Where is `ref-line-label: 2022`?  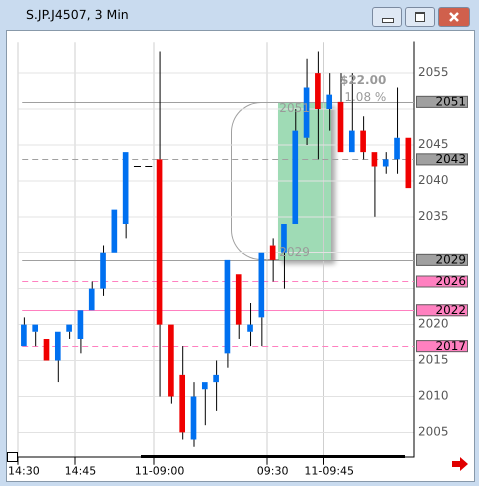
ref-line-label: 2022 is located at coordinates (450, 309).